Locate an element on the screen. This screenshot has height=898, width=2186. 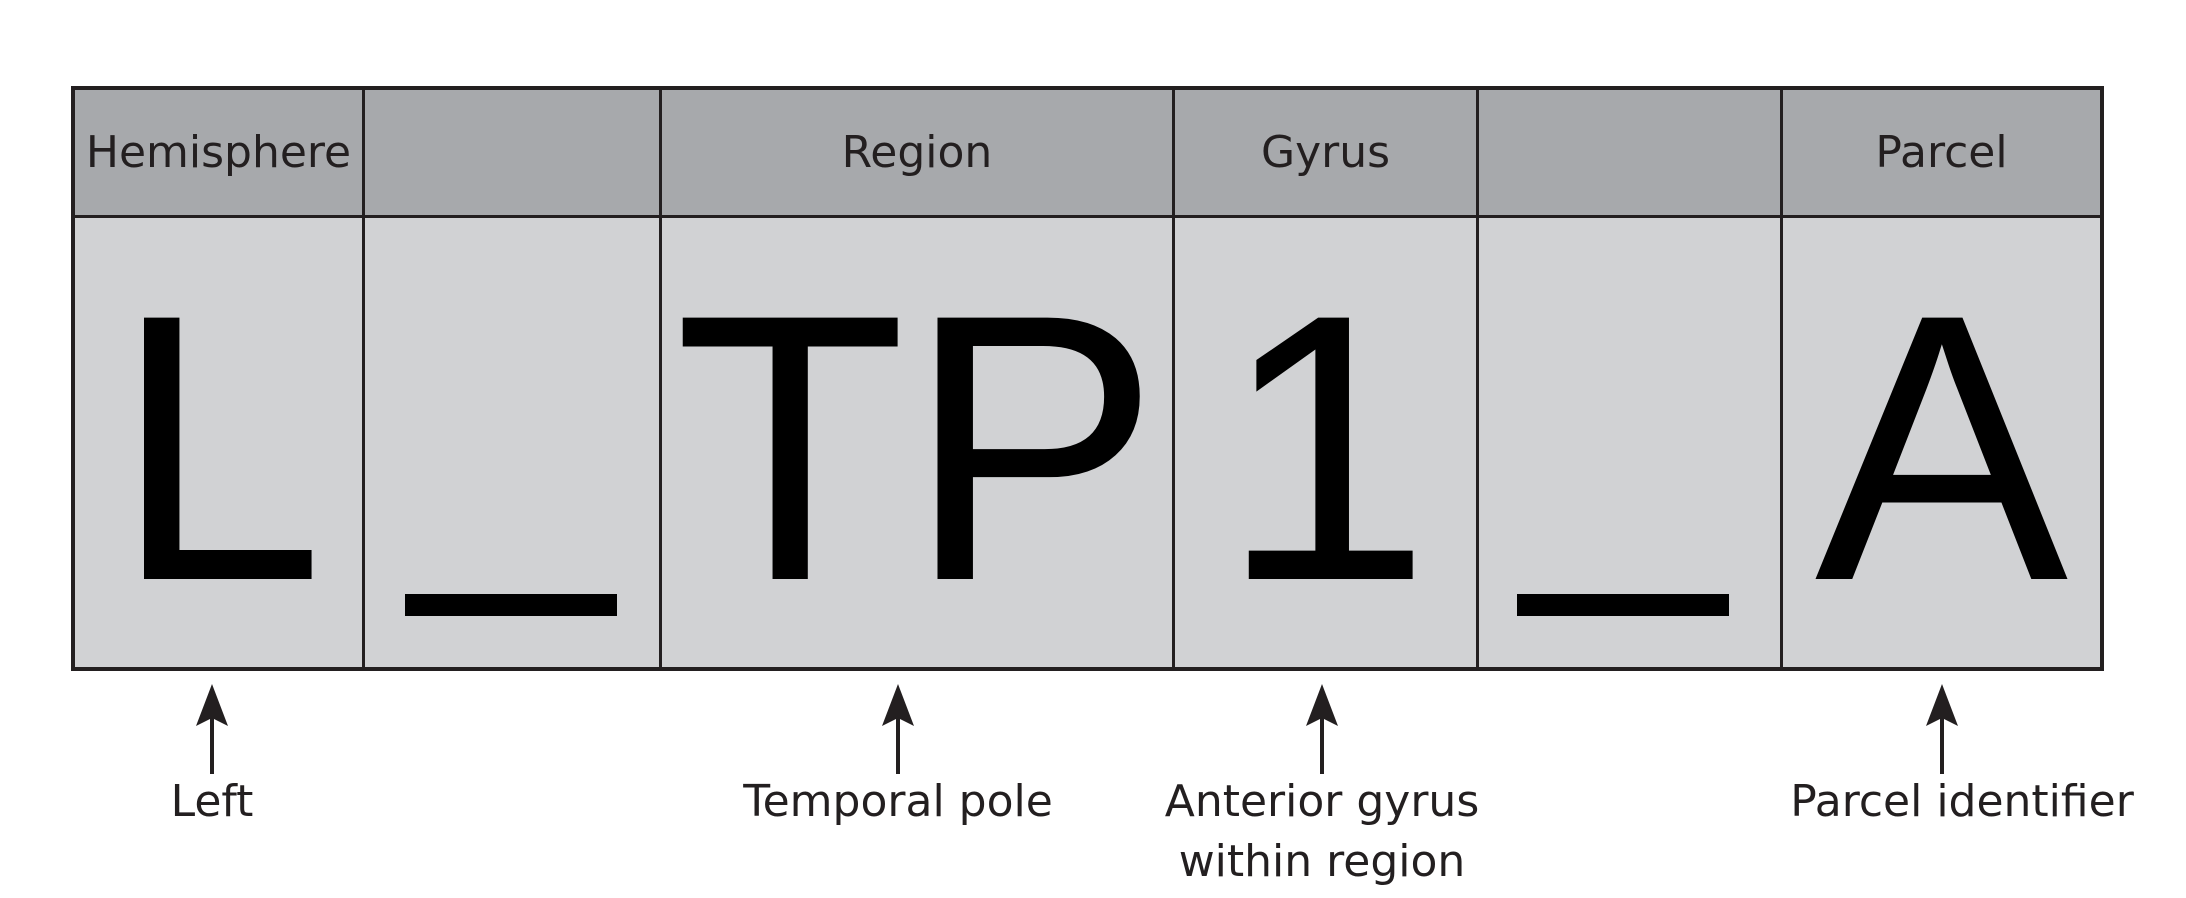
hemisphere-code: L is located at coordinates (218, 447).